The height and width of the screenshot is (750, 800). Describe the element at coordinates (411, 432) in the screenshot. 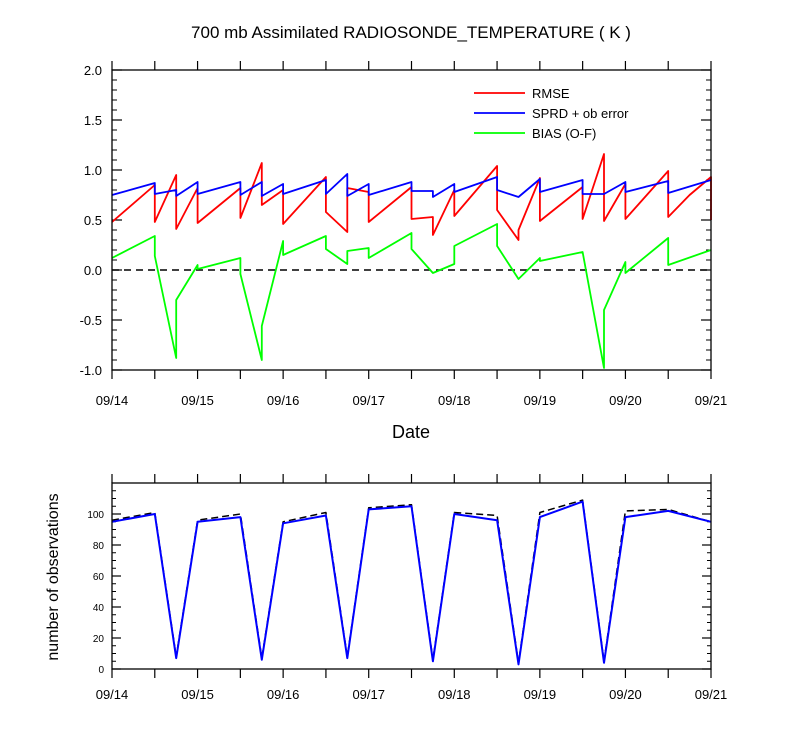

I see `top-x-axis-label: Date` at that location.